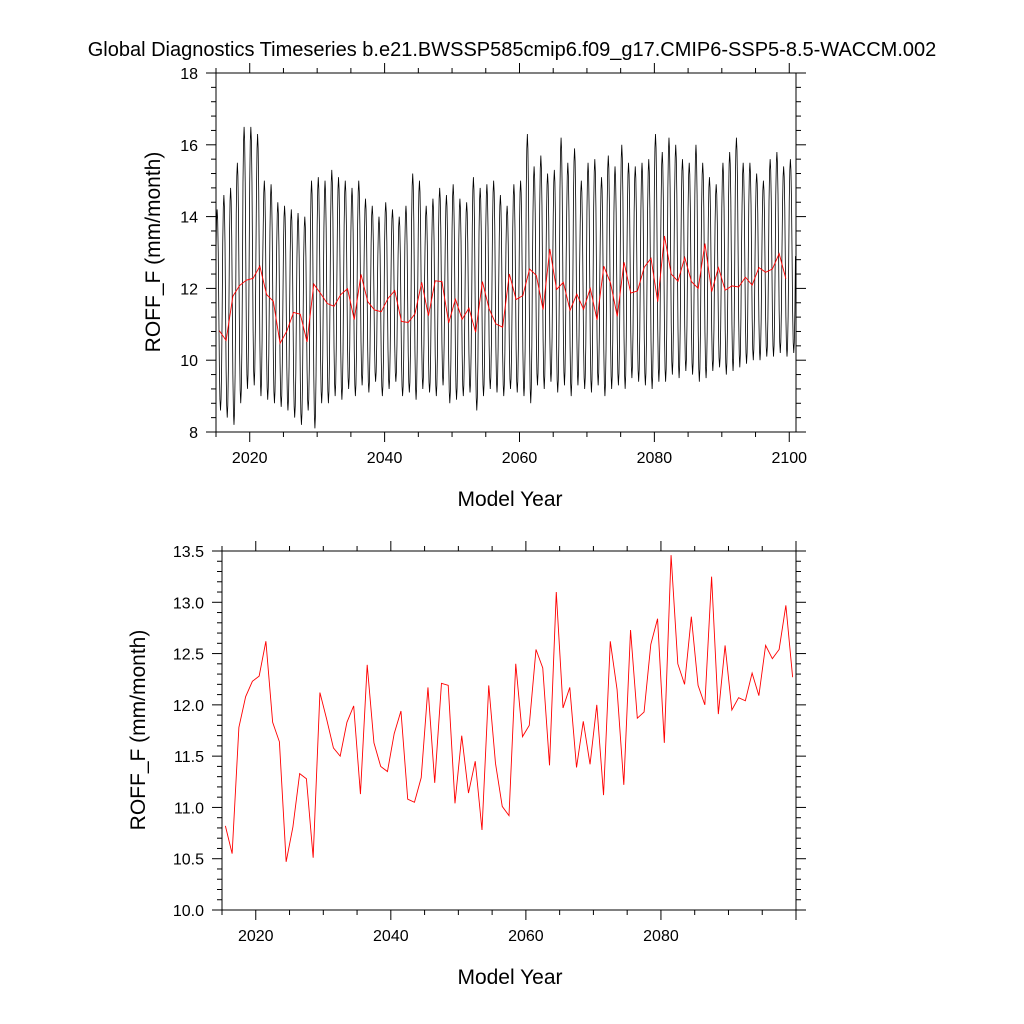  I want to click on y-tick-label: 16, so click(189, 146).